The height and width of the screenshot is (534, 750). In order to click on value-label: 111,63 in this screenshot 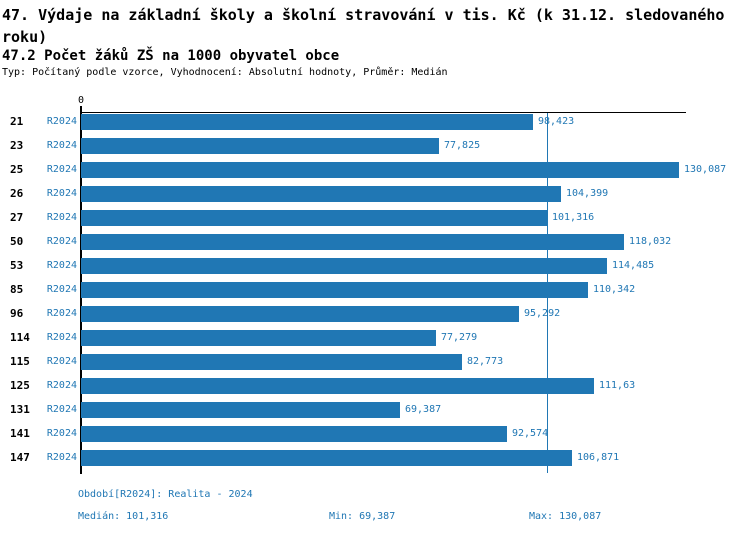, I will do `click(617, 385)`.